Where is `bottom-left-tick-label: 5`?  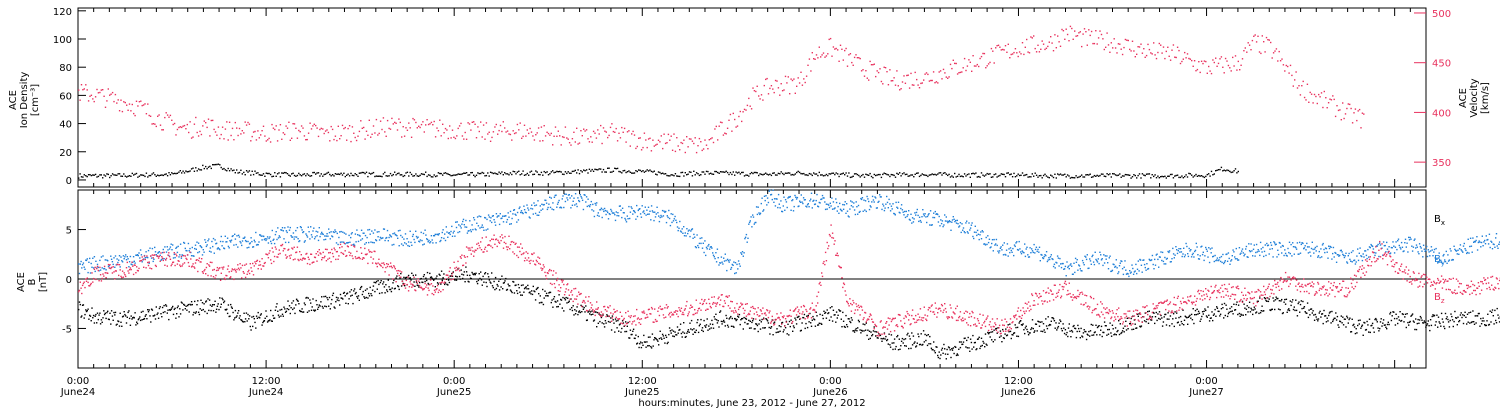
bottom-left-tick-label: 5 is located at coordinates (69, 231).